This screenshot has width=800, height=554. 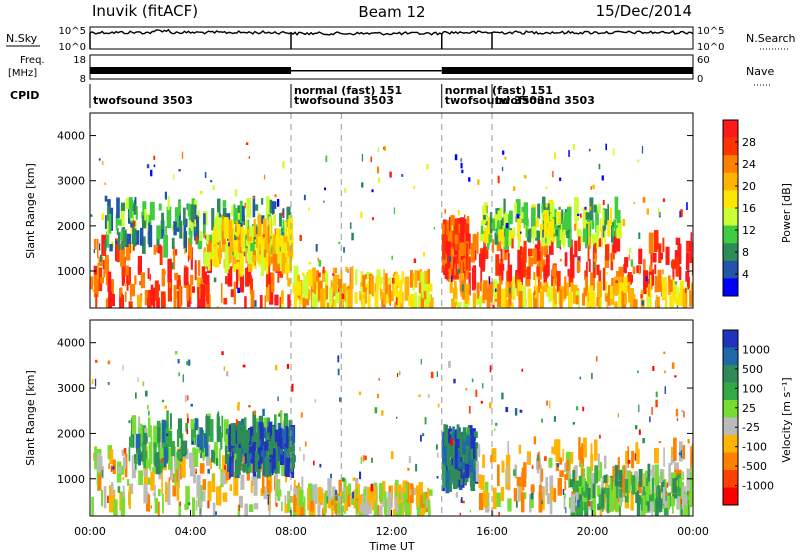 I want to click on noise-right-tick-bottom: 10^0, so click(x=710, y=47).